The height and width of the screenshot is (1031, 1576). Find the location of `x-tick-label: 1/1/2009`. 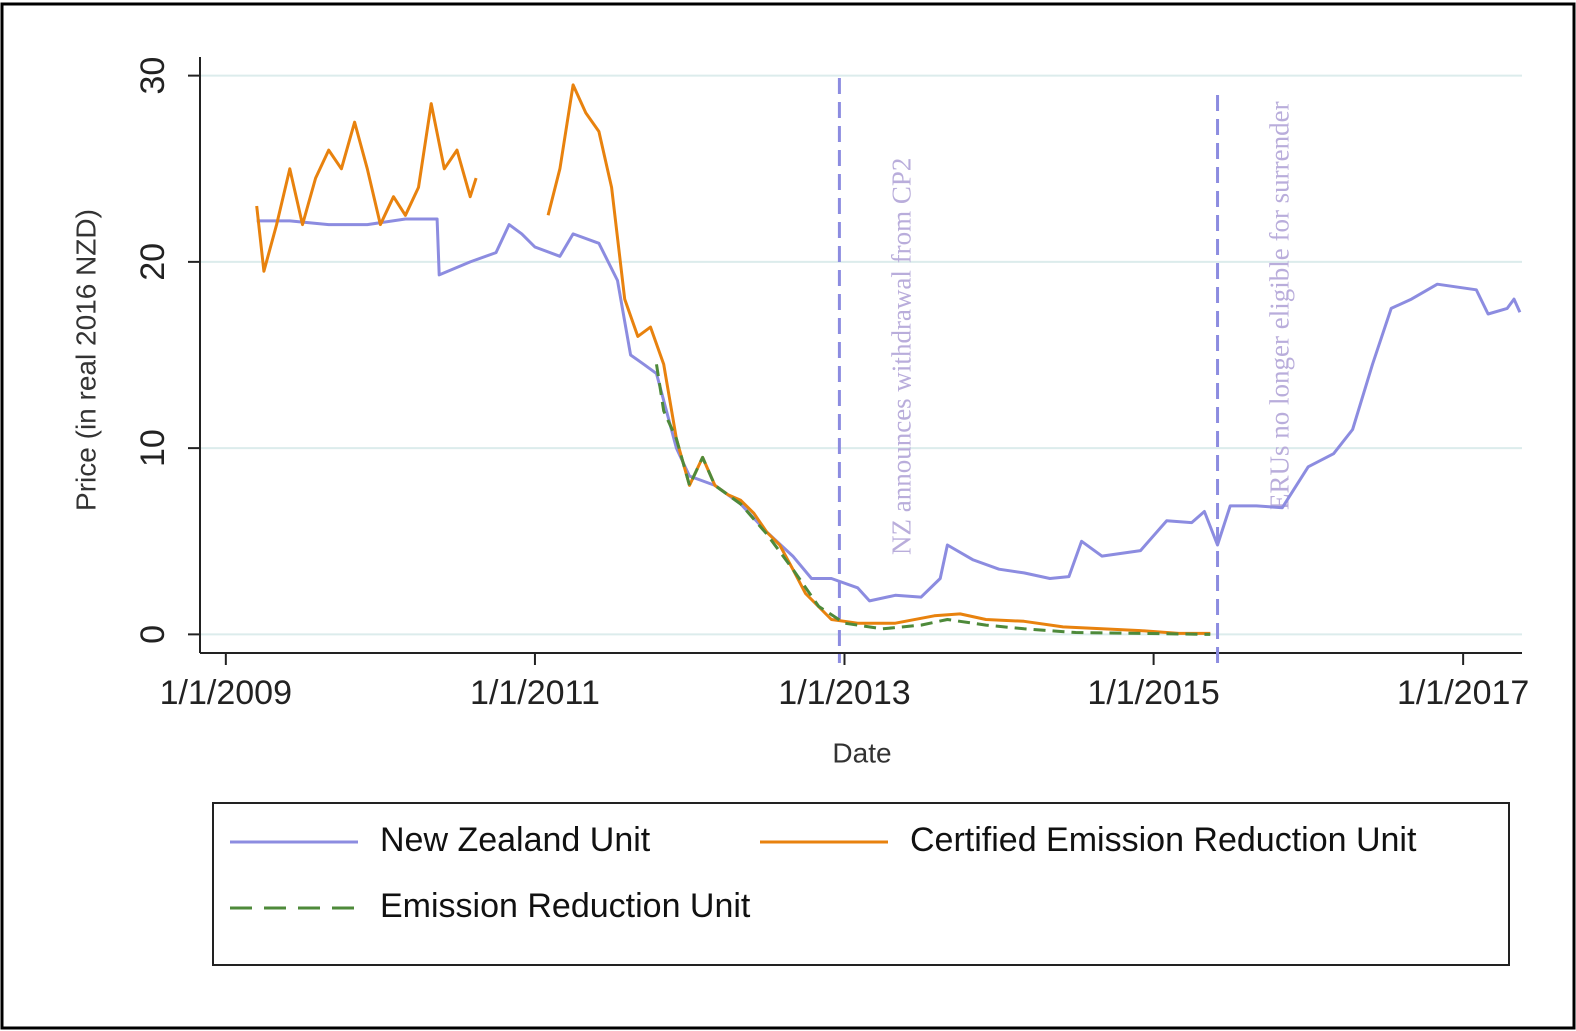

x-tick-label: 1/1/2009 is located at coordinates (226, 693).